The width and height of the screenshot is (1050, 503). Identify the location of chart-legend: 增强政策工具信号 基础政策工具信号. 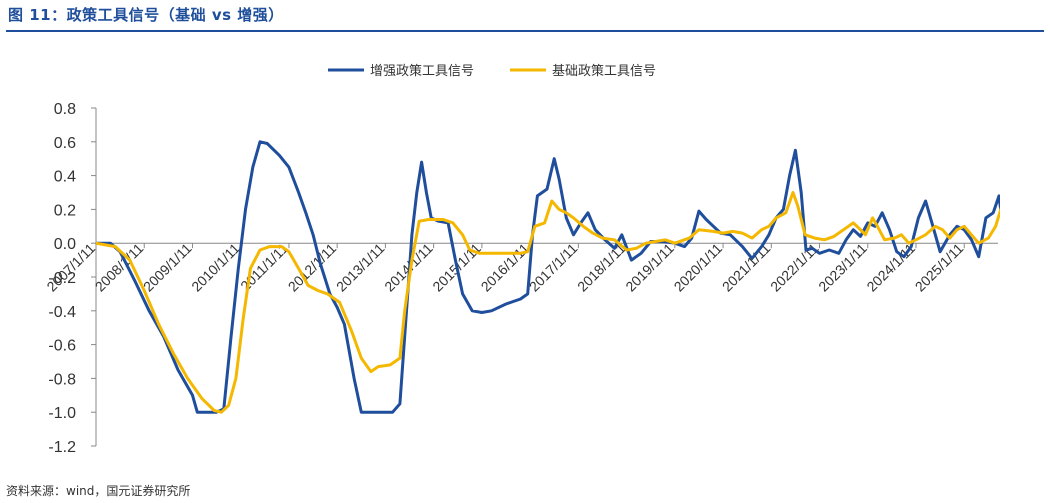
(492, 71).